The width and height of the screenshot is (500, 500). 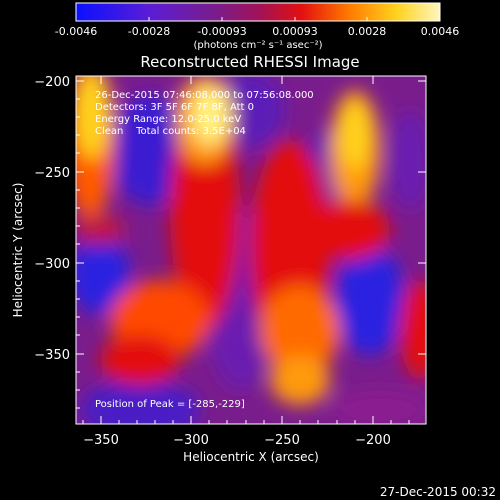 I want to click on x-tick-label: −300, so click(x=191, y=440).